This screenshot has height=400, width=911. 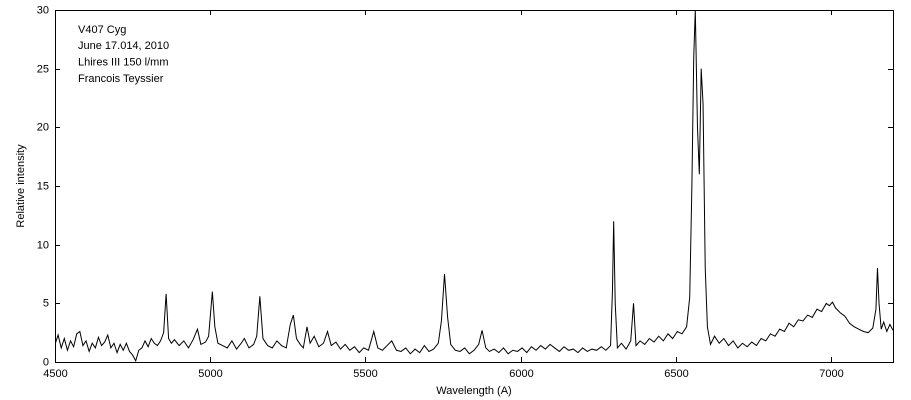 I want to click on annotation: June 17.014, 2010, so click(x=123, y=46).